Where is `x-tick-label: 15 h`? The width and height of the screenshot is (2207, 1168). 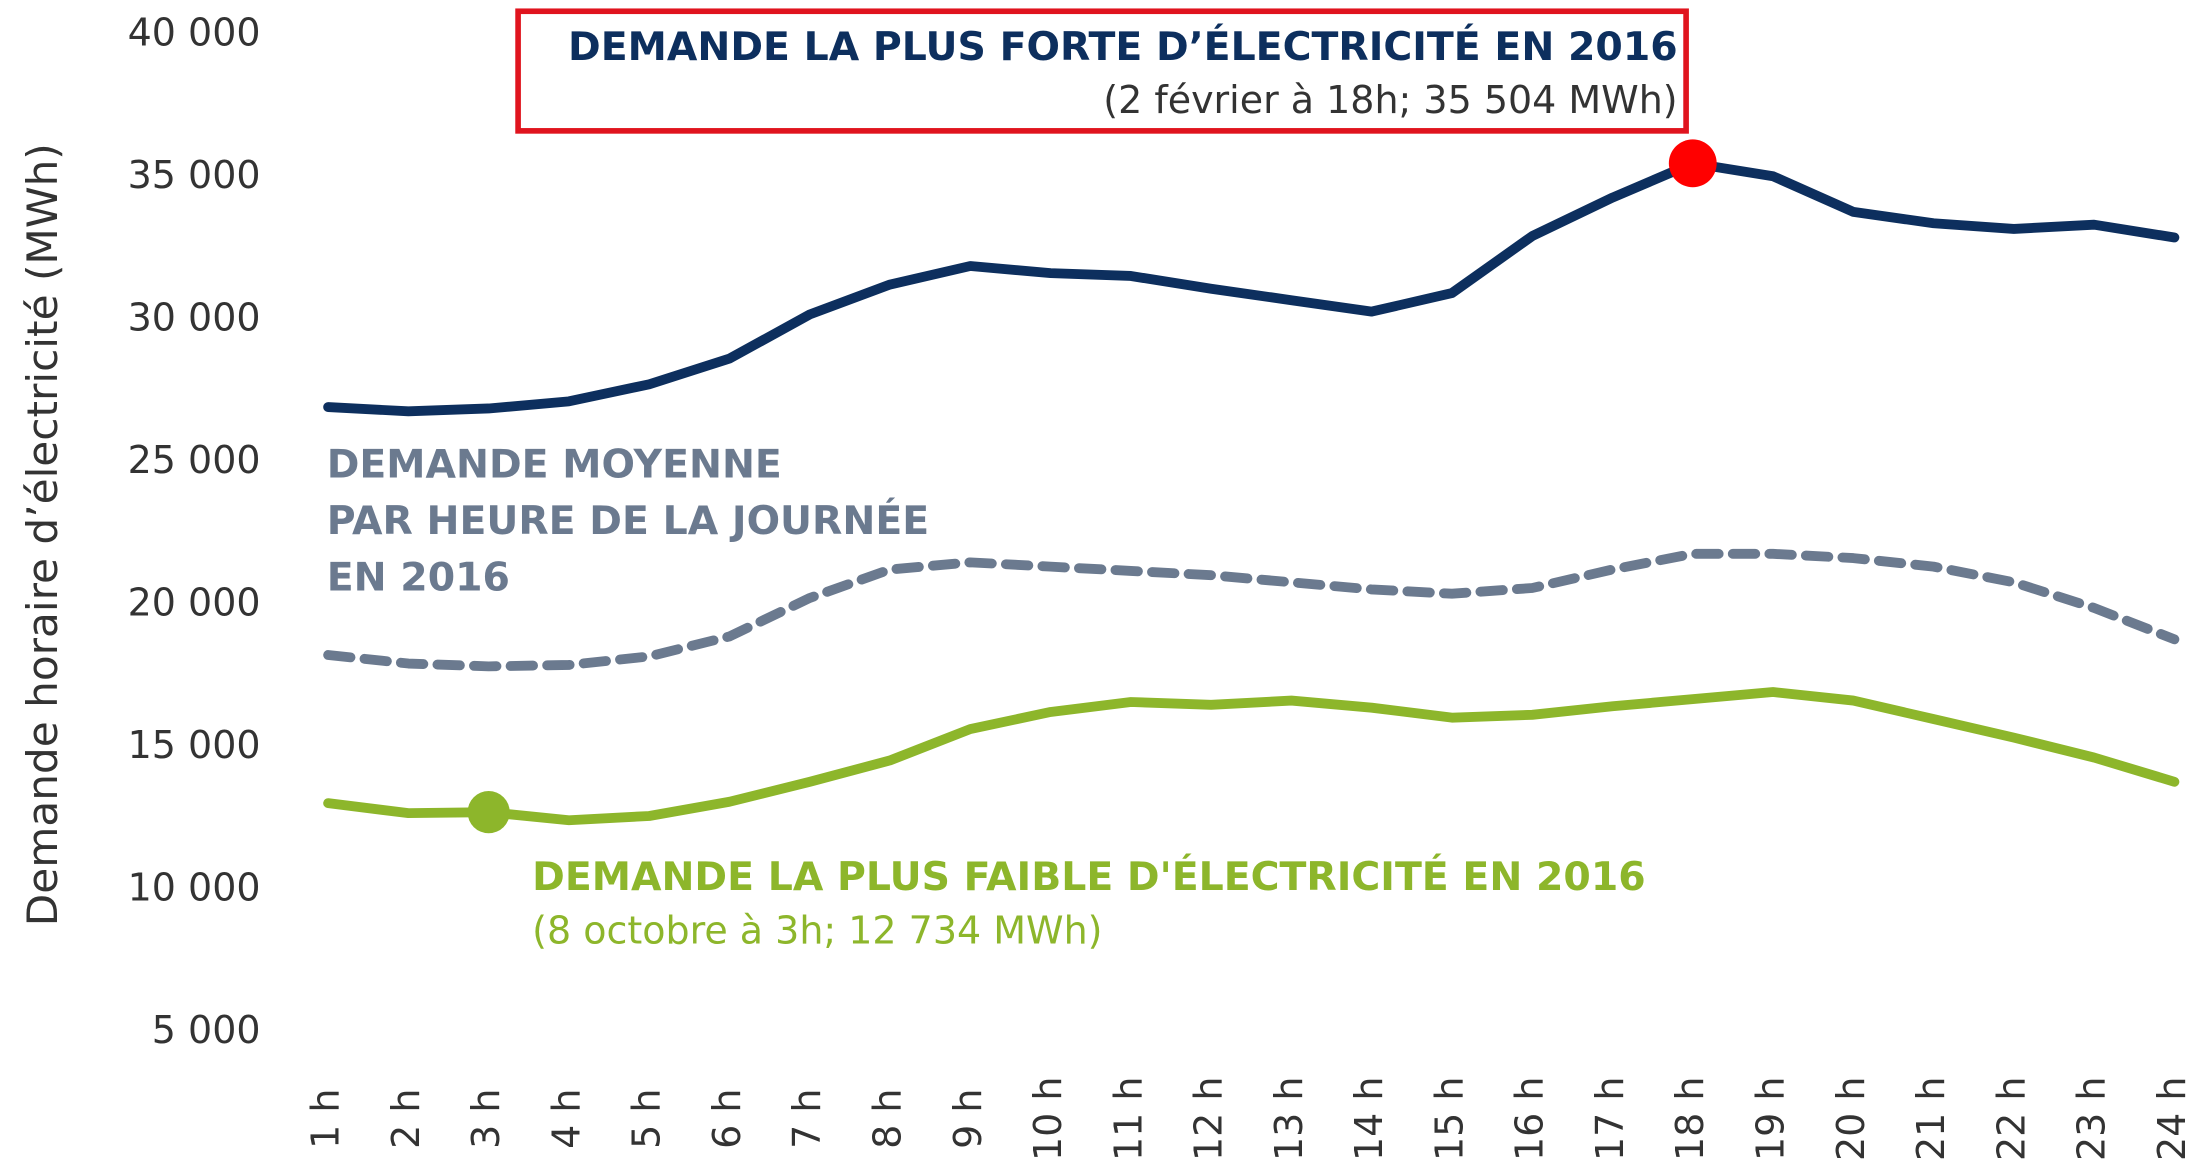
x-tick-label: 15 h is located at coordinates (1449, 1119).